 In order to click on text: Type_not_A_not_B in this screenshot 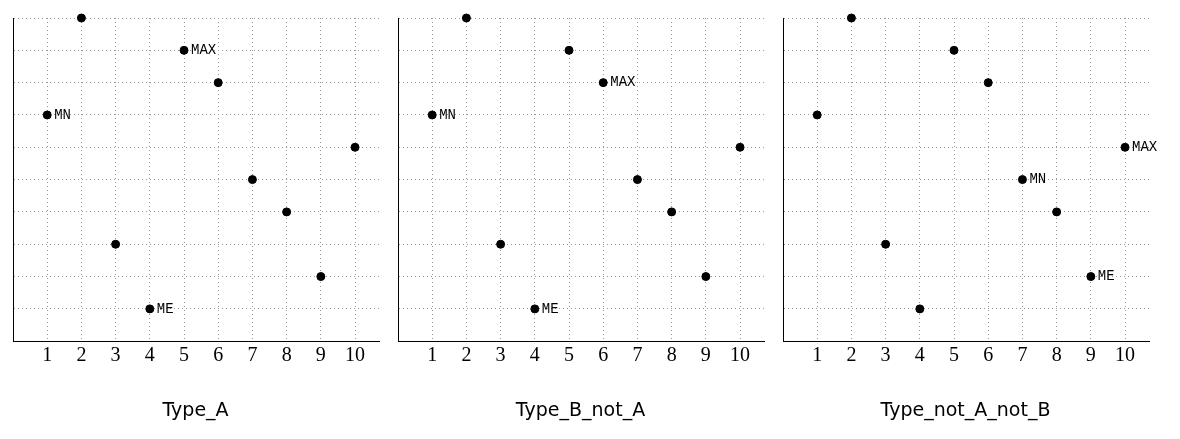, I will do `click(965, 409)`.